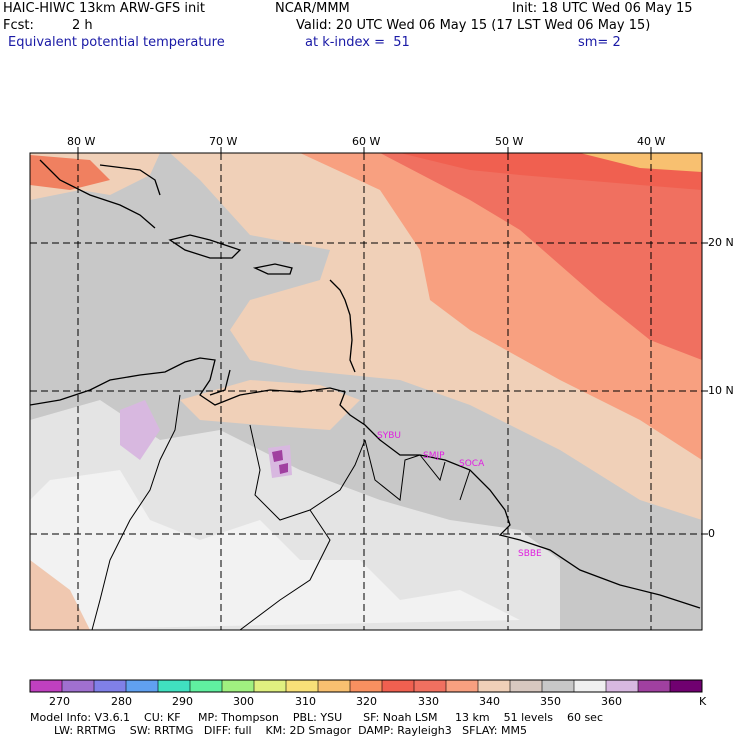 This screenshot has height=740, width=740. Describe the element at coordinates (366, 141) in the screenshot. I see `lon-label-2: 60 W` at that location.